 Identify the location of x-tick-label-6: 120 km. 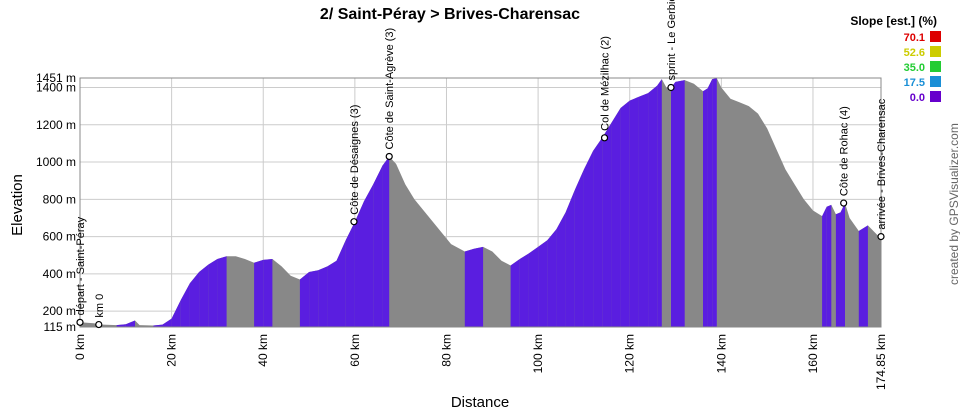
(630, 353).